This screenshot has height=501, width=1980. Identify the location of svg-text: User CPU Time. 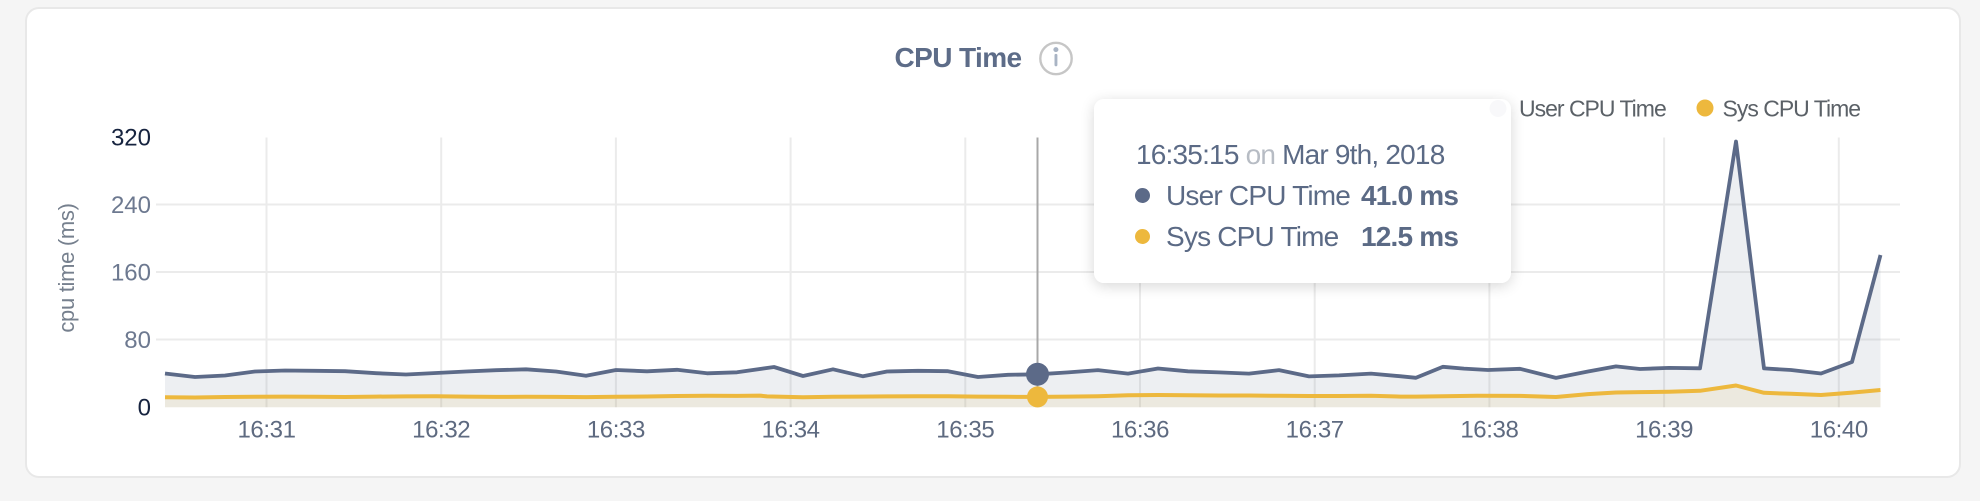
(1592, 109).